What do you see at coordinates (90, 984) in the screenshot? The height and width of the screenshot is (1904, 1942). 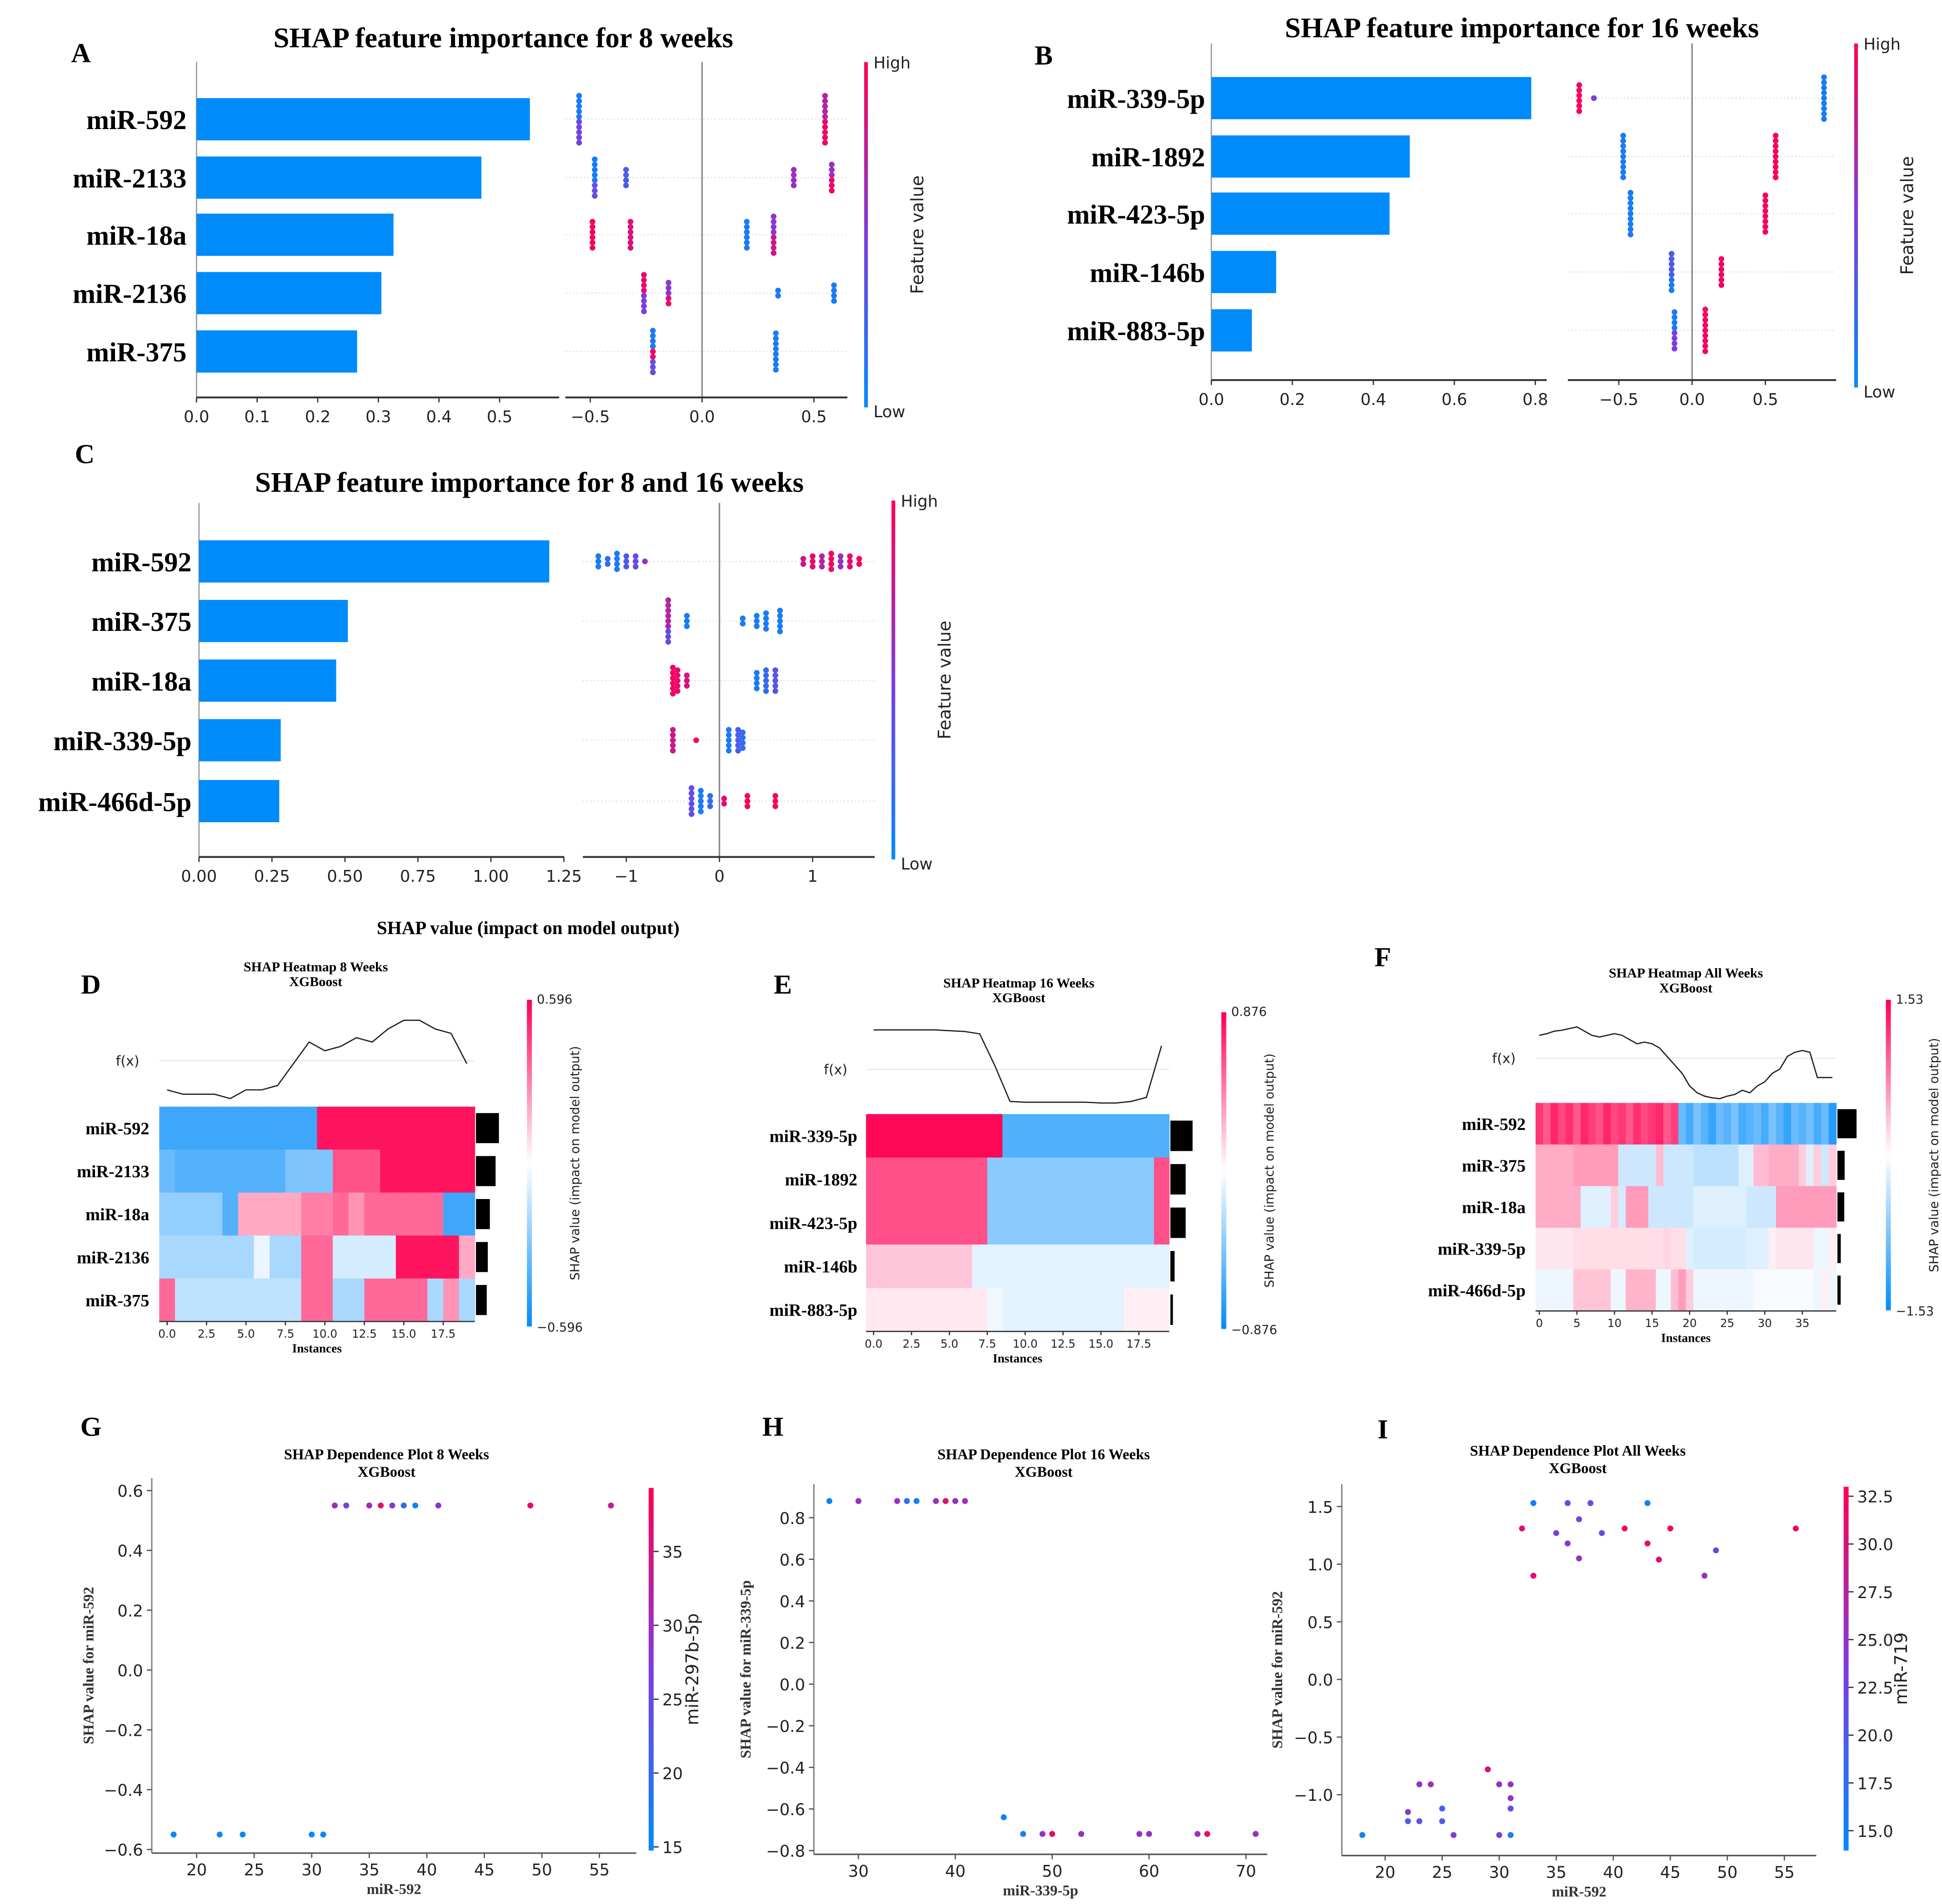 I see `panel-letter: D` at bounding box center [90, 984].